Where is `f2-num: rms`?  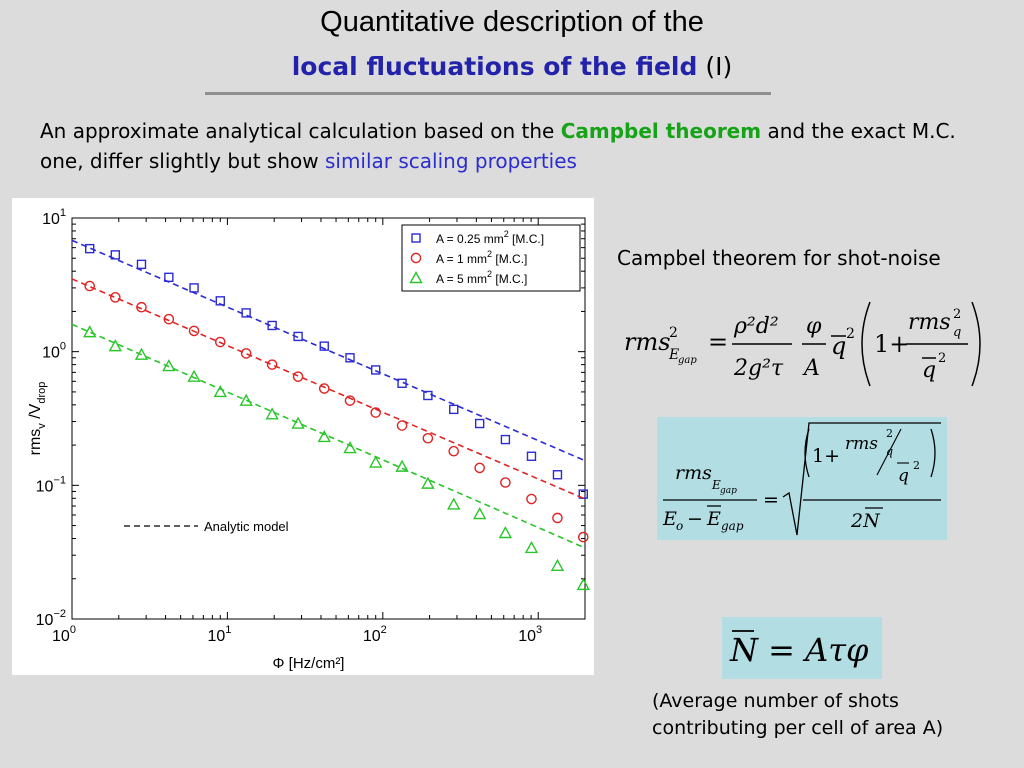
f2-num: rms is located at coordinates (693, 473).